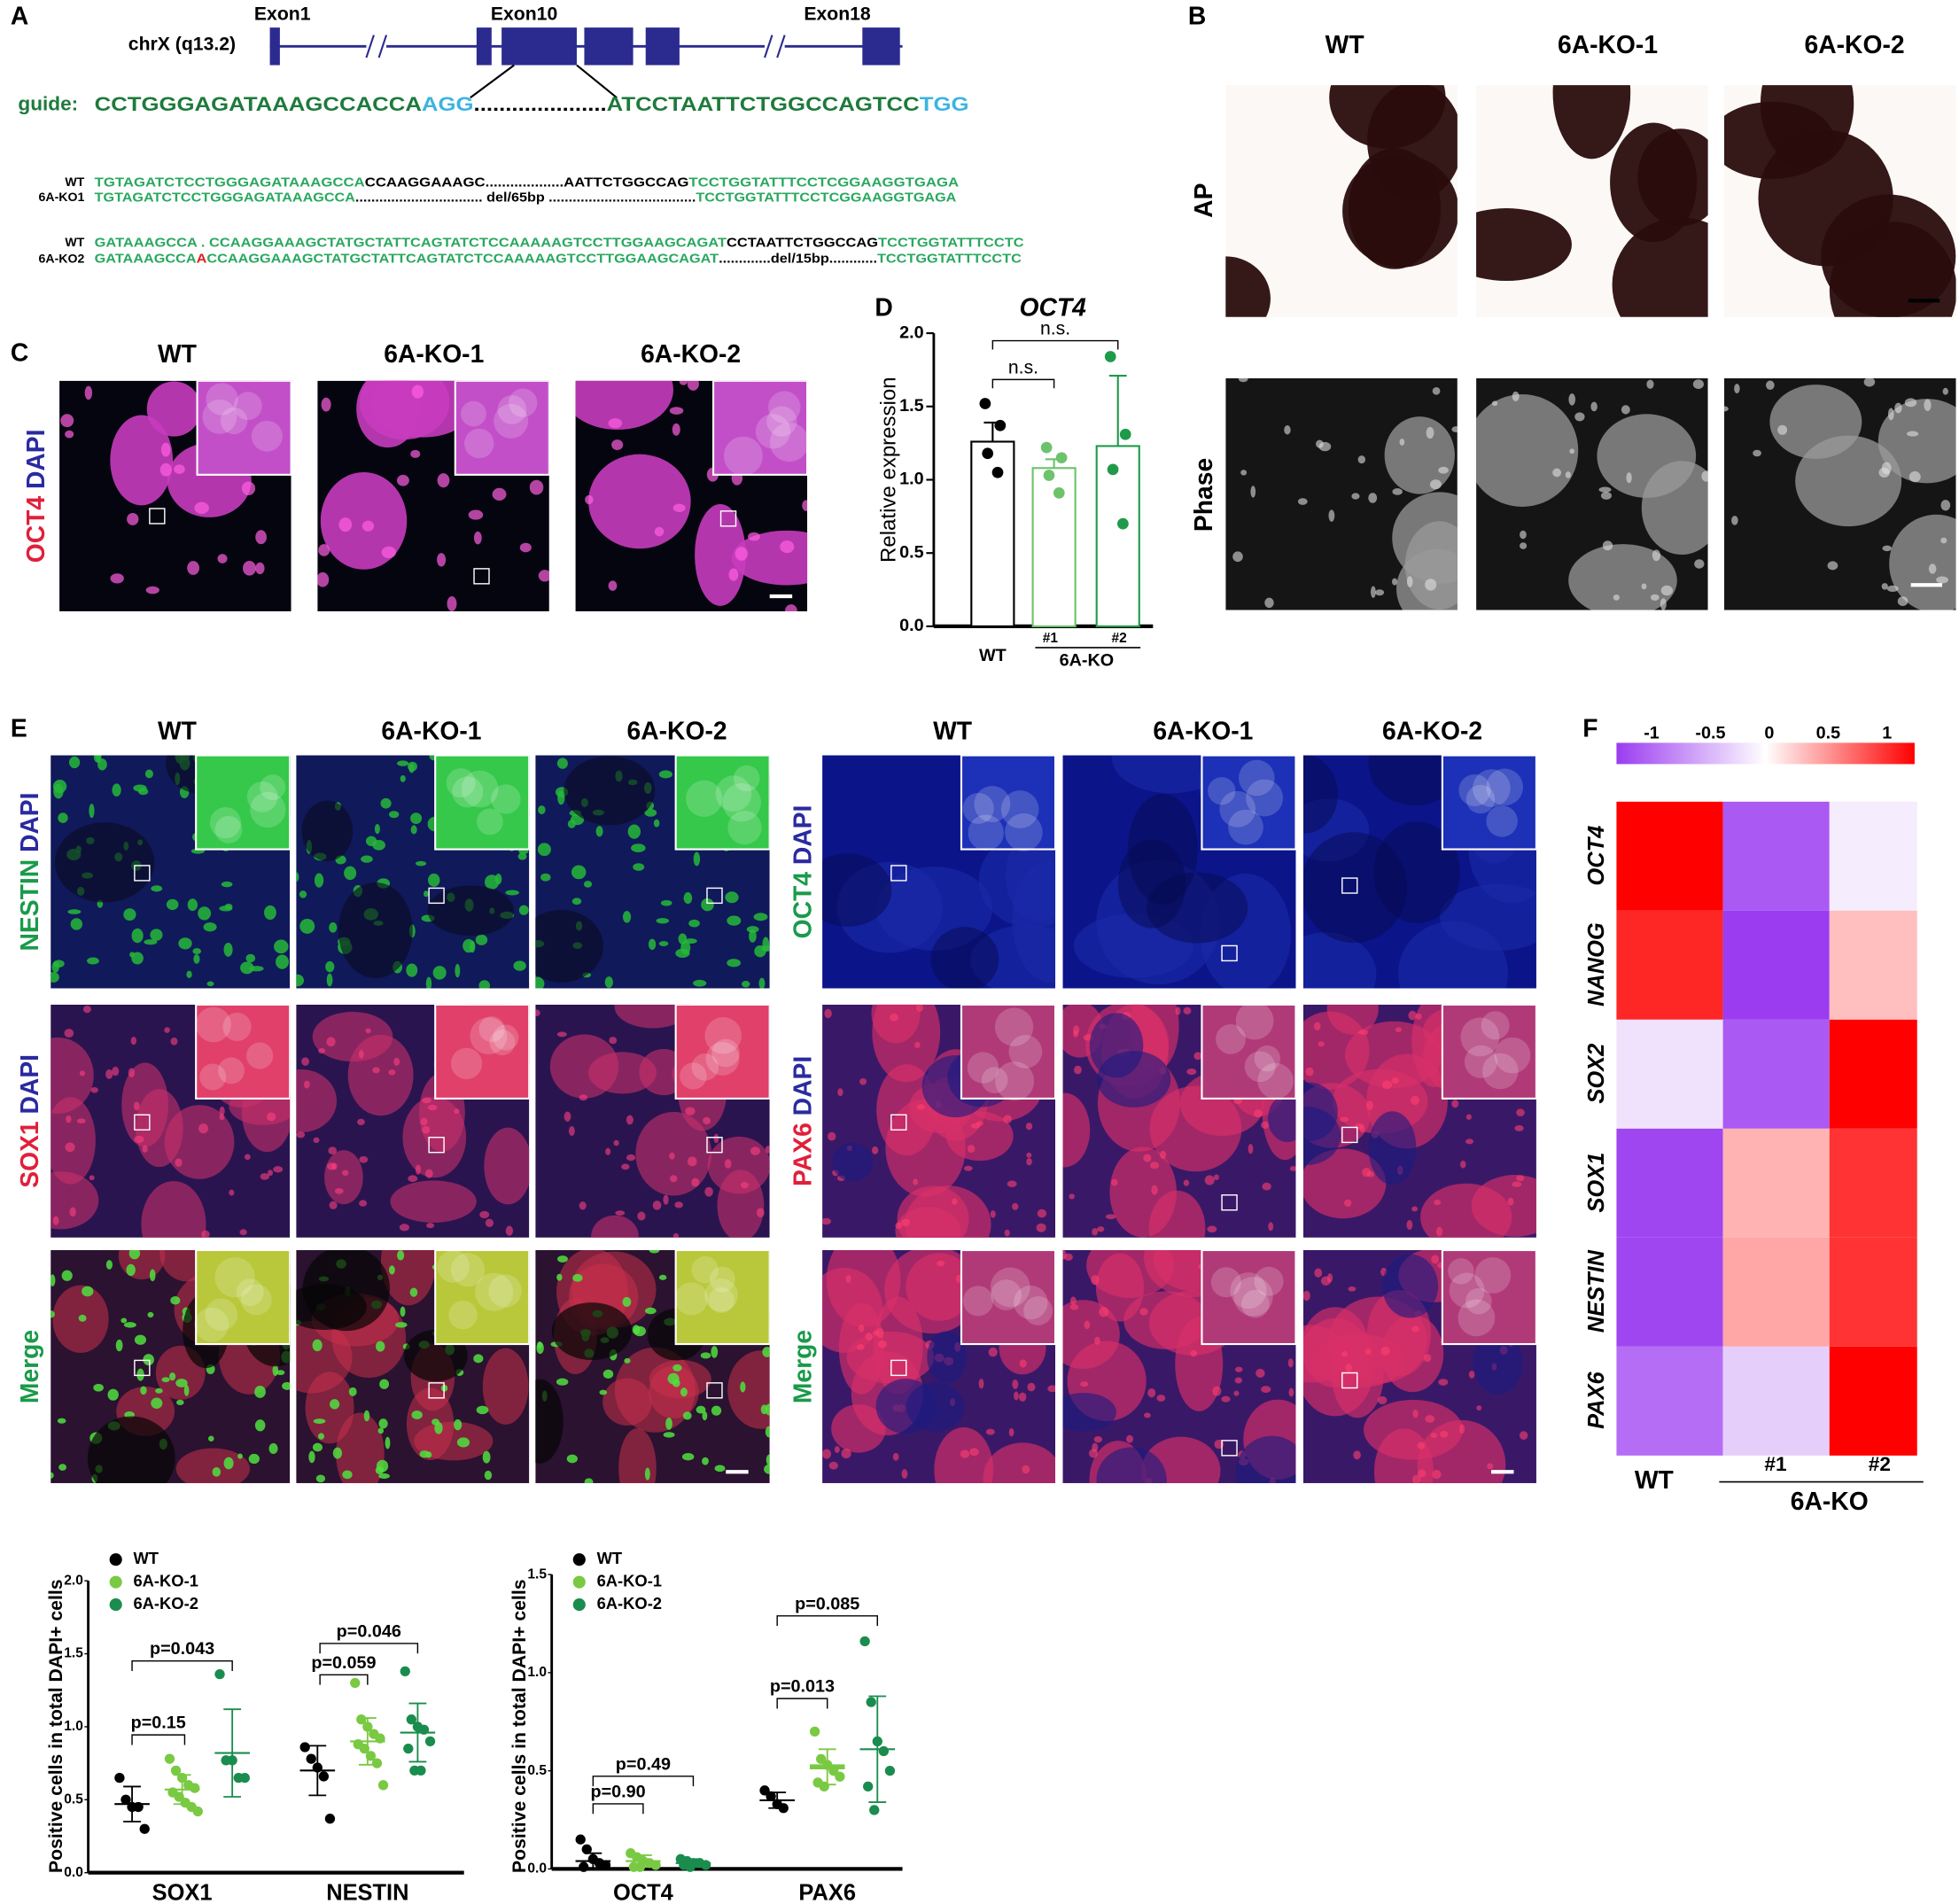 This screenshot has width=1959, height=1904. I want to click on stain-label: SOX1 DAPI, so click(29, 1121).